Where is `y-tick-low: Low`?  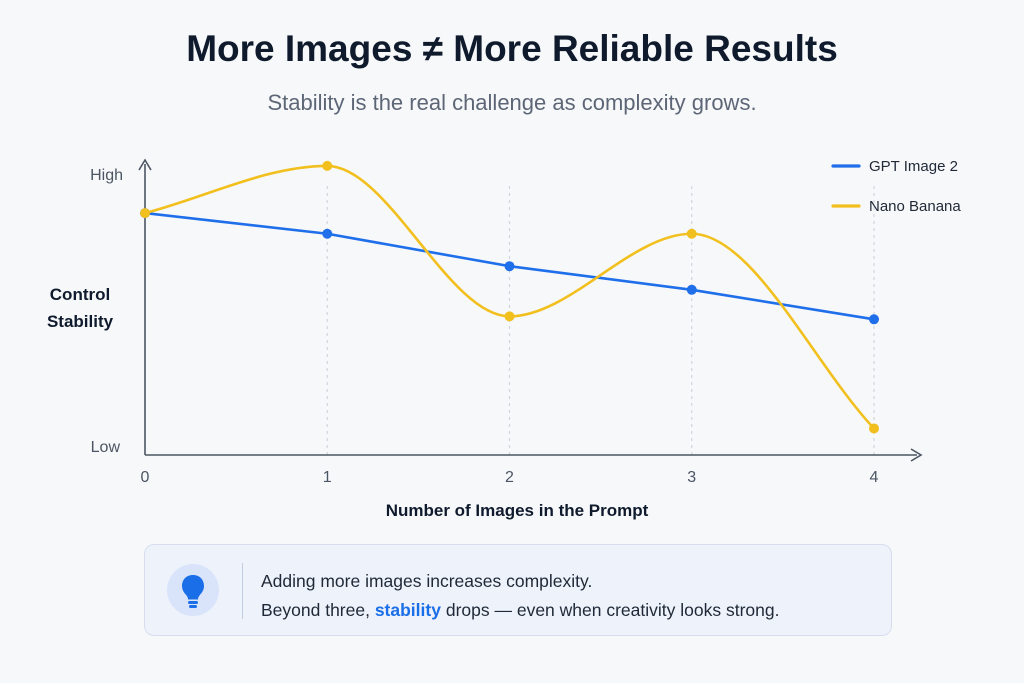 y-tick-low: Low is located at coordinates (106, 447).